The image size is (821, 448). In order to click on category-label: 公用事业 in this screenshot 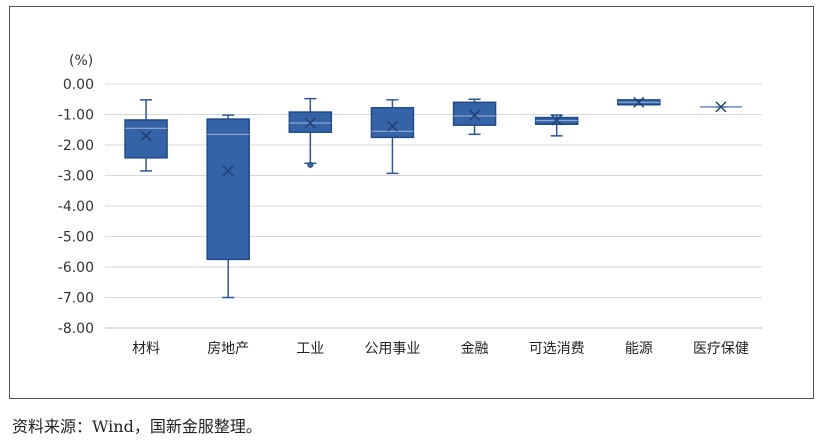, I will do `click(392, 349)`.